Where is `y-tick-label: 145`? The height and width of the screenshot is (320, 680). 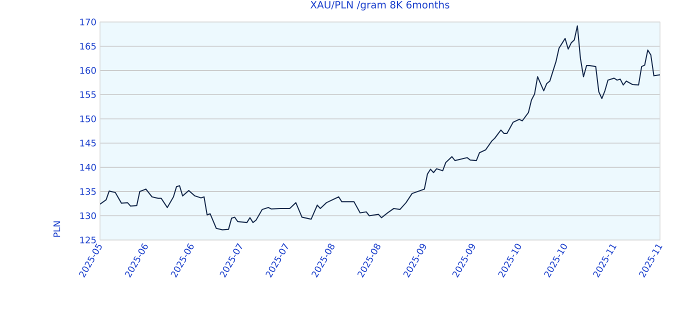 y-tick-label: 145 is located at coordinates (88, 143).